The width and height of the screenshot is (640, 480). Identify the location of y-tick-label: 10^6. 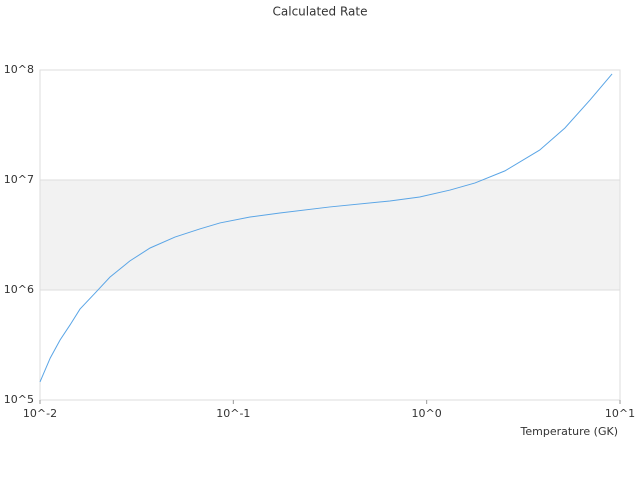
(19, 289).